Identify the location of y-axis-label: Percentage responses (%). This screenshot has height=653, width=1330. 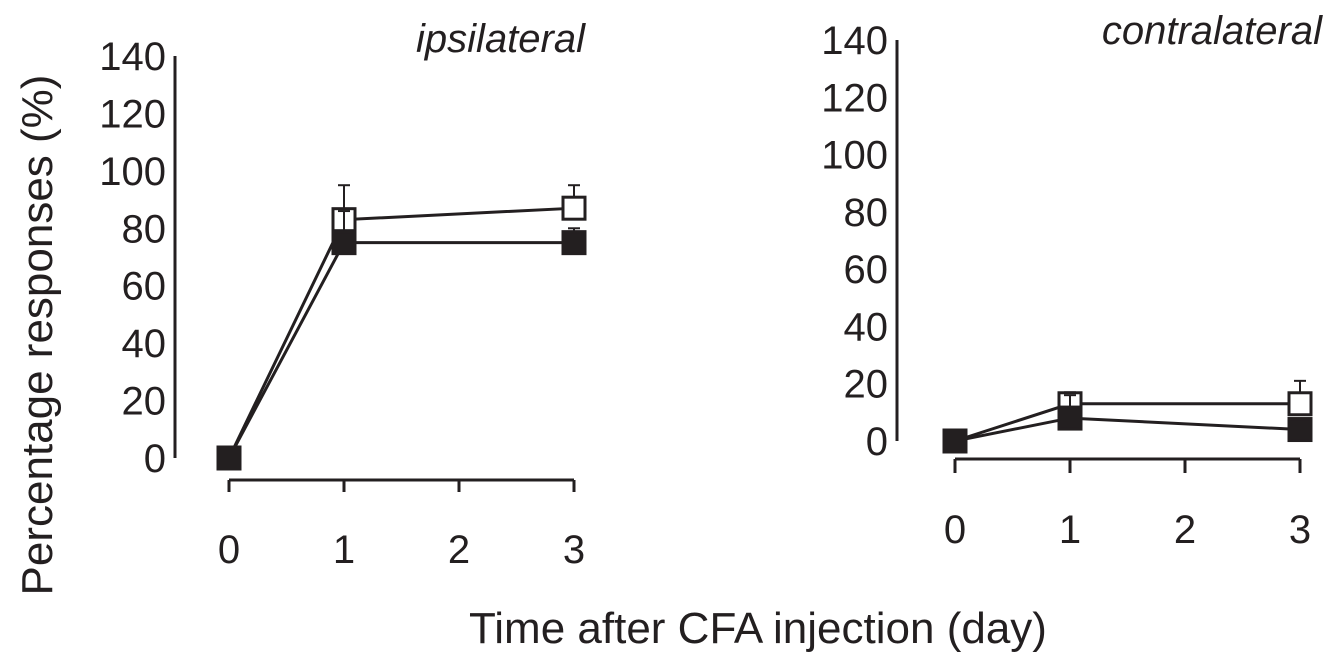
(37, 335).